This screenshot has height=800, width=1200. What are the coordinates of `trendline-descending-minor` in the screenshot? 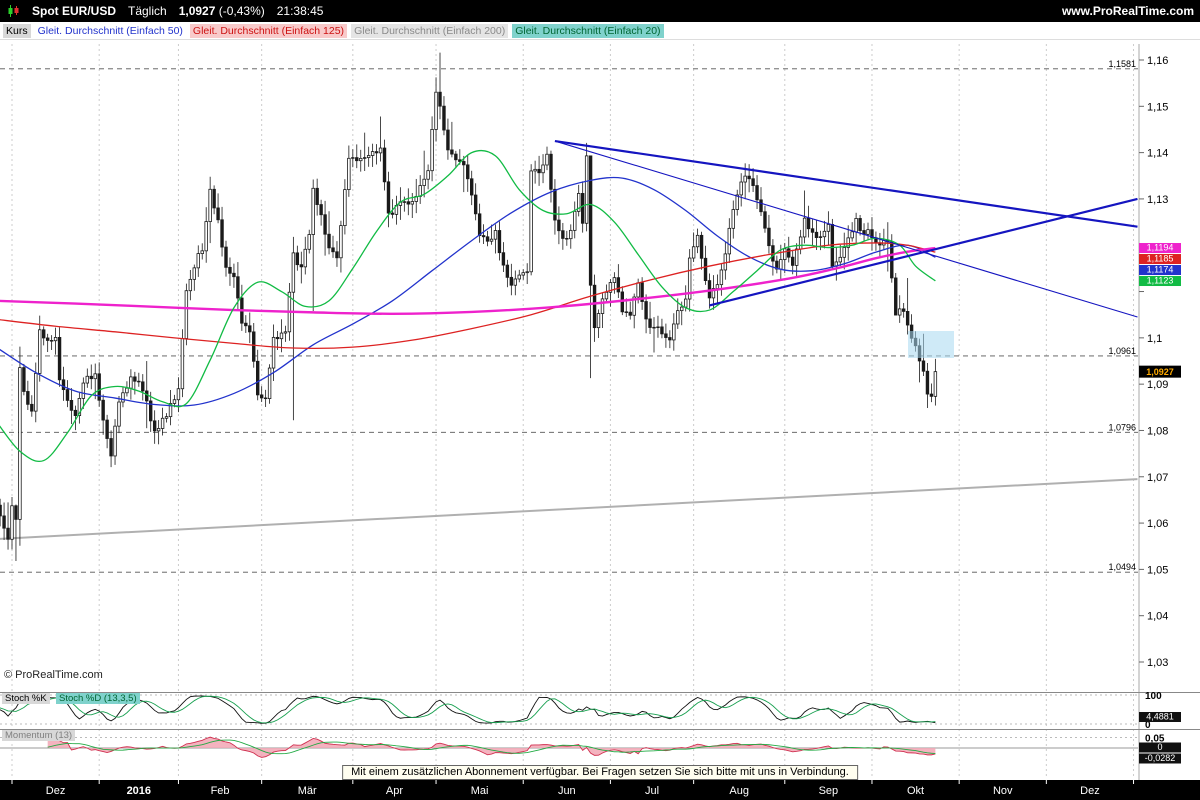 It's located at (846, 229).